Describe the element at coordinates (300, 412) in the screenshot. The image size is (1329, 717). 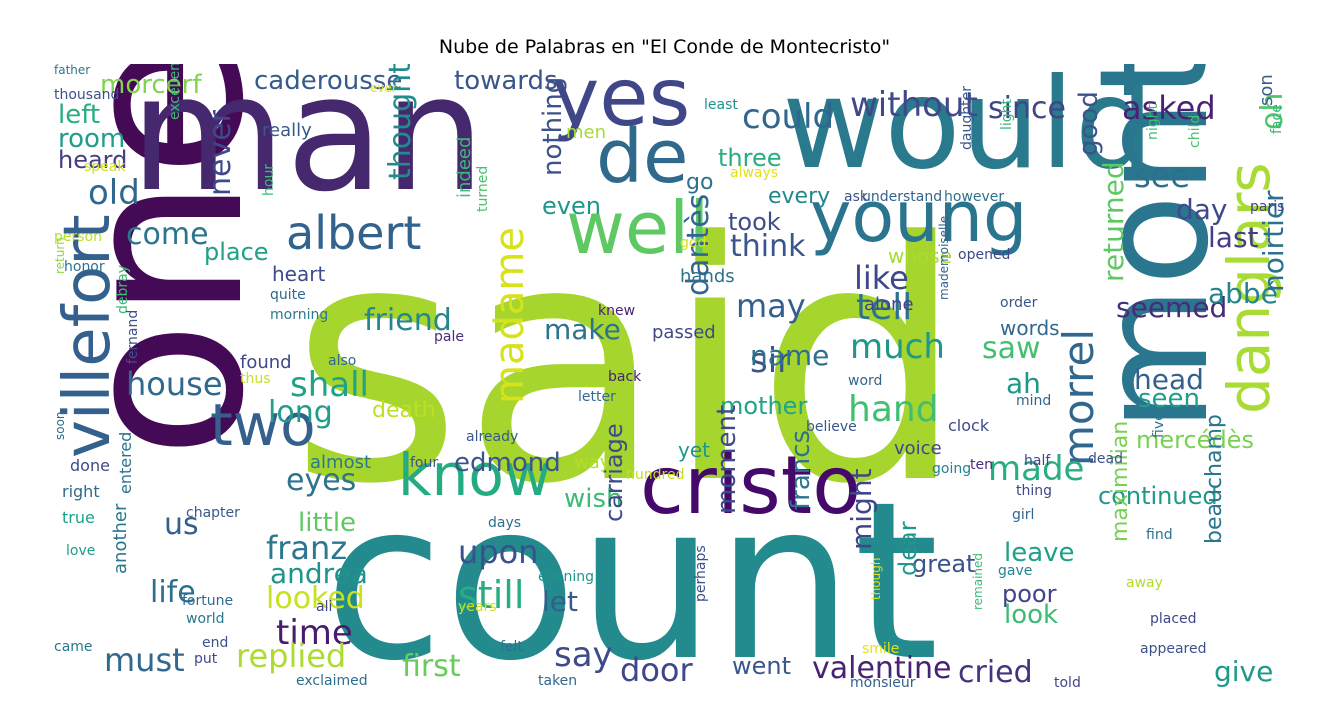
I see `cloud-word-long: long` at that location.